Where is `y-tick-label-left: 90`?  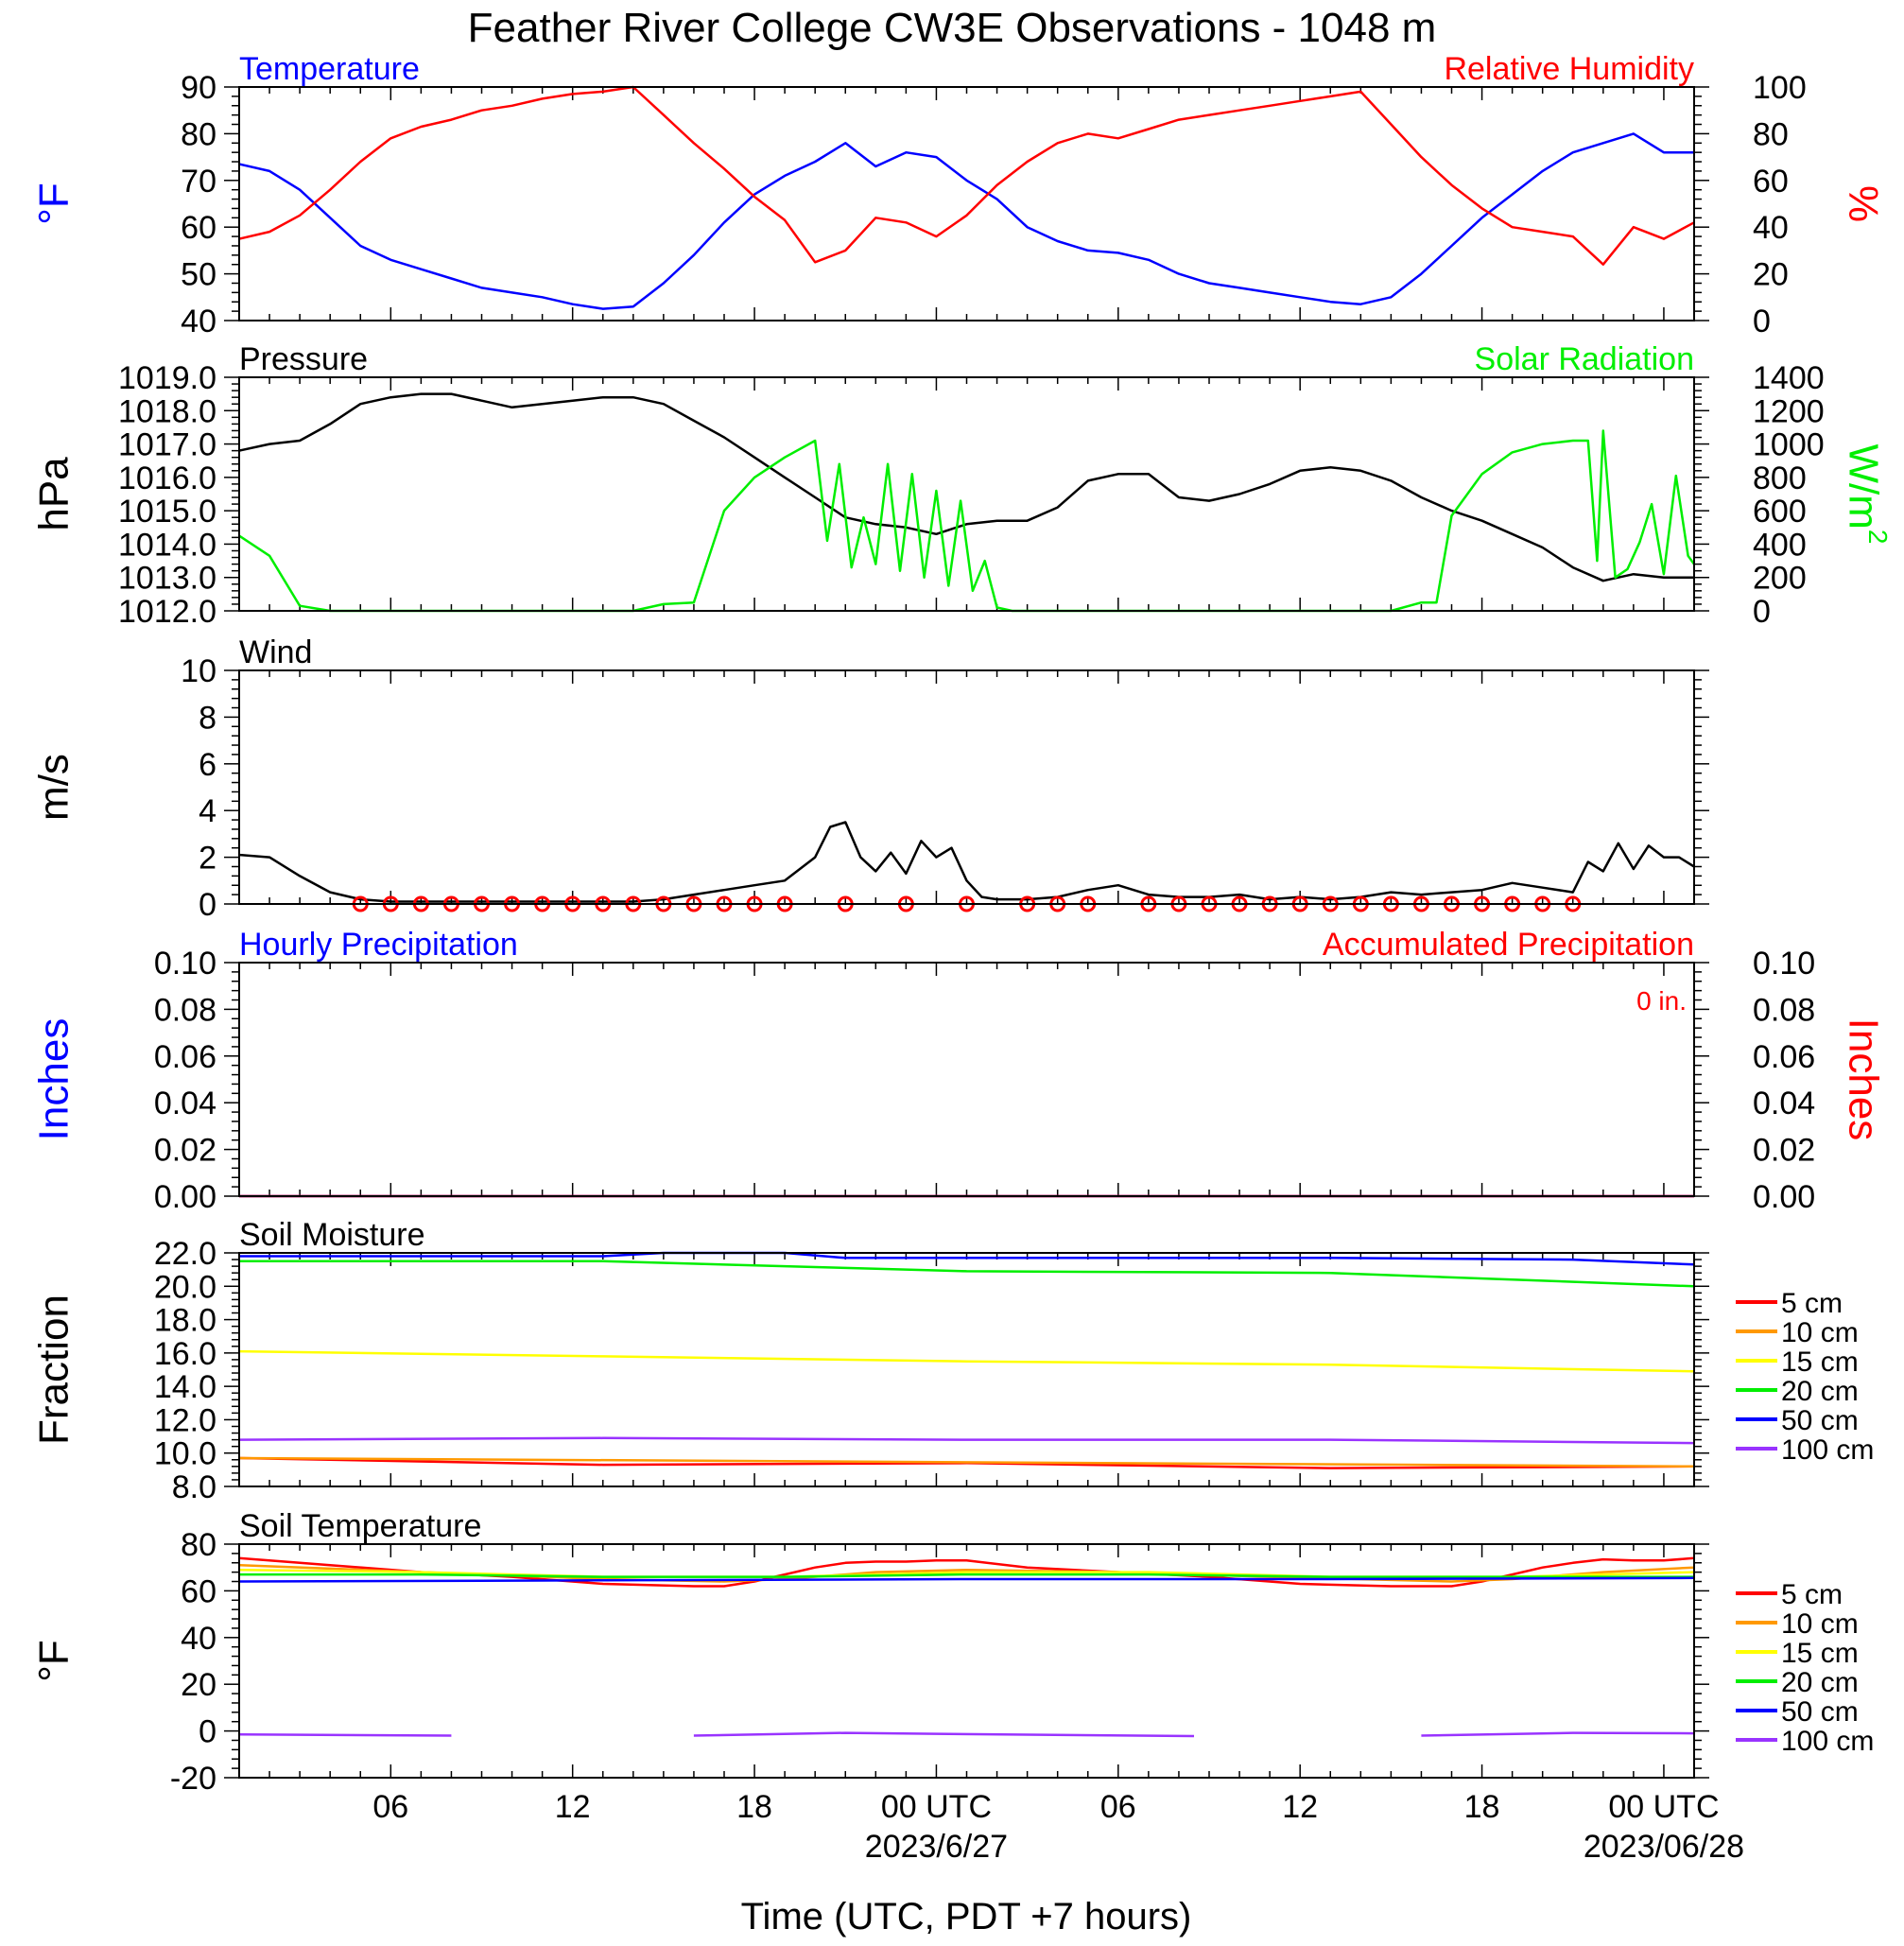
y-tick-label-left: 90 is located at coordinates (198, 88).